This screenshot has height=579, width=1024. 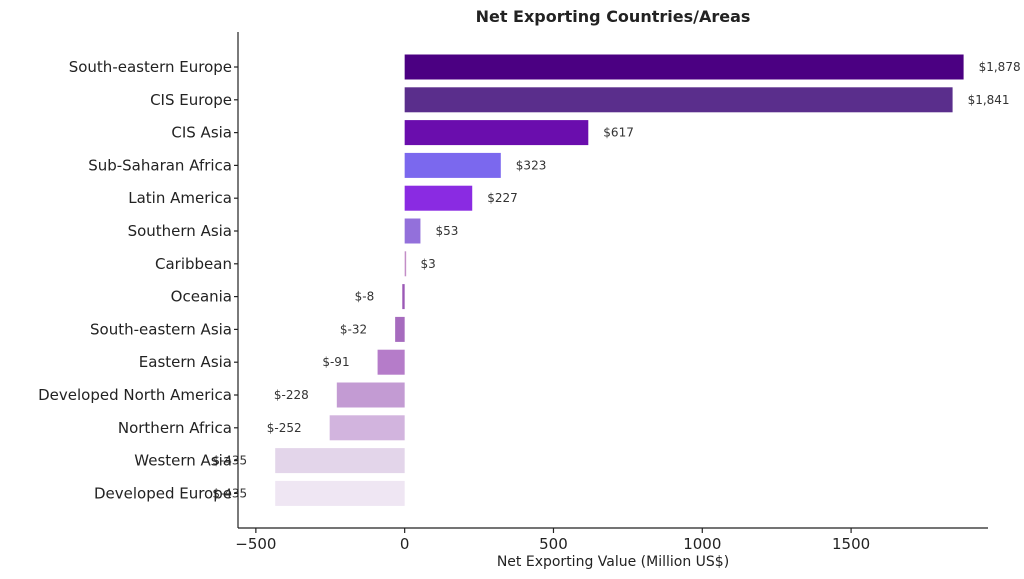 What do you see at coordinates (135, 395) in the screenshot?
I see `category-label-10: Developed North America` at bounding box center [135, 395].